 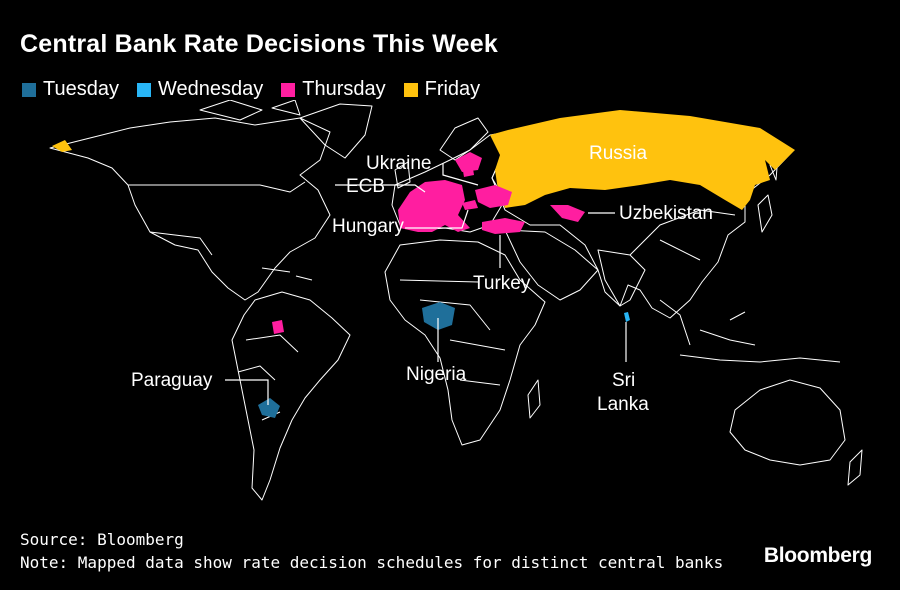 What do you see at coordinates (534, 399) in the screenshot?
I see `madagascar` at bounding box center [534, 399].